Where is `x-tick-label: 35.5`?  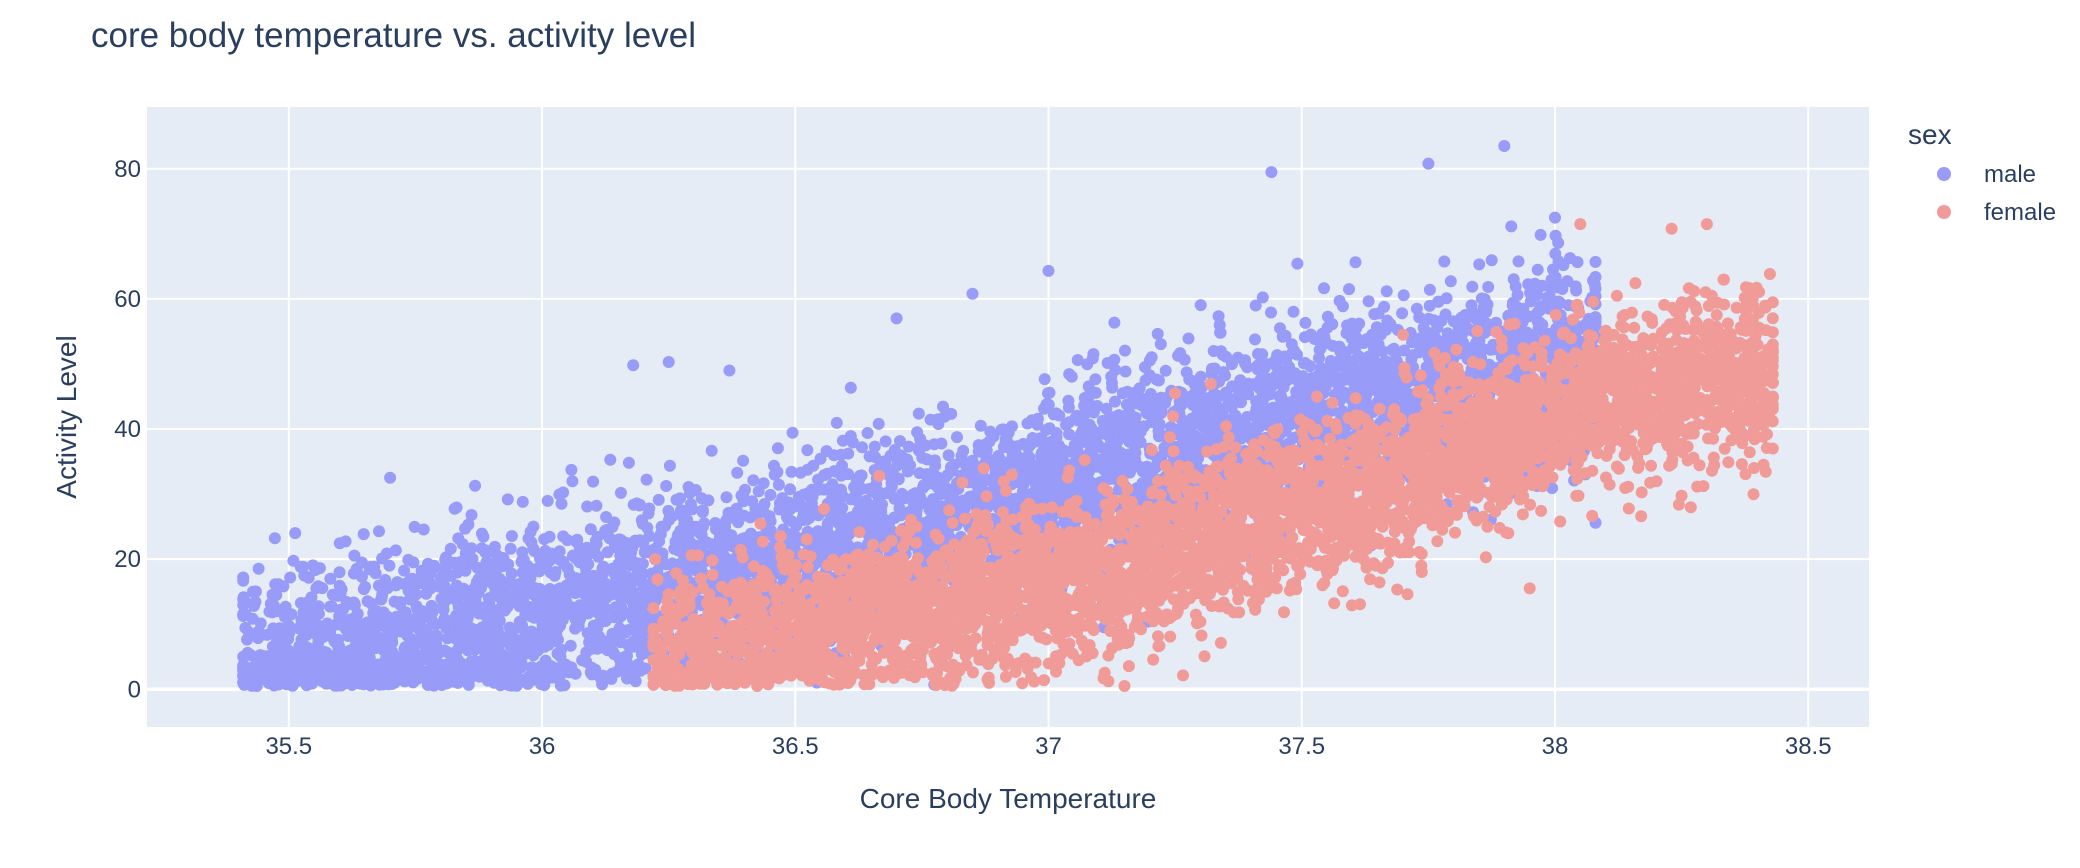 x-tick-label: 35.5 is located at coordinates (288, 746).